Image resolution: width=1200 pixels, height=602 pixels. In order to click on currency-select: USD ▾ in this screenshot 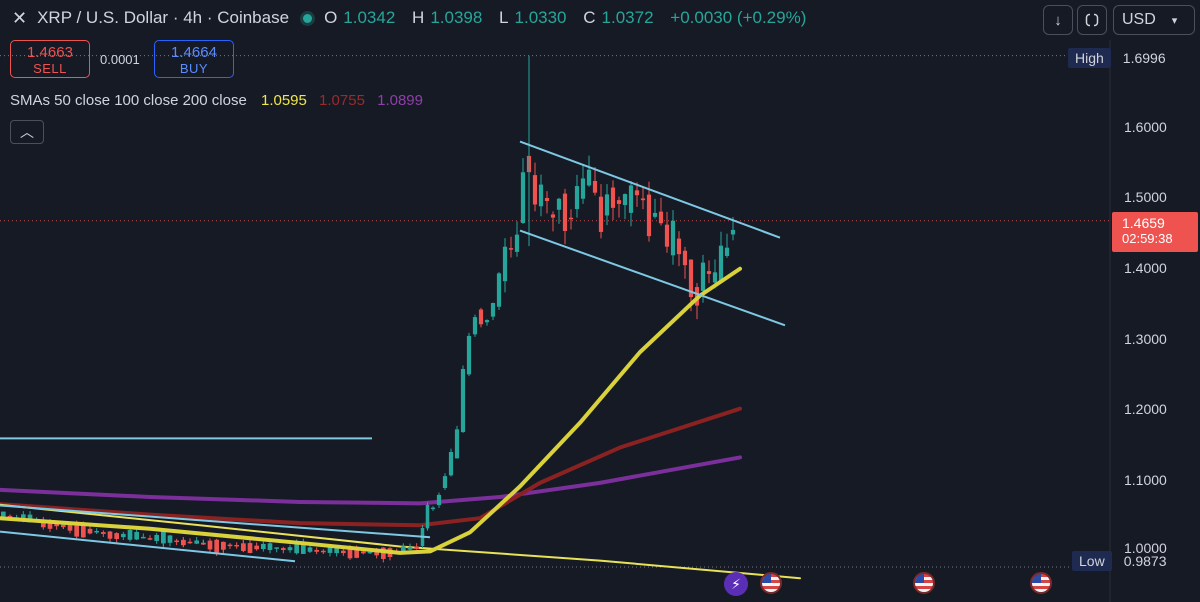, I will do `click(1154, 20)`.